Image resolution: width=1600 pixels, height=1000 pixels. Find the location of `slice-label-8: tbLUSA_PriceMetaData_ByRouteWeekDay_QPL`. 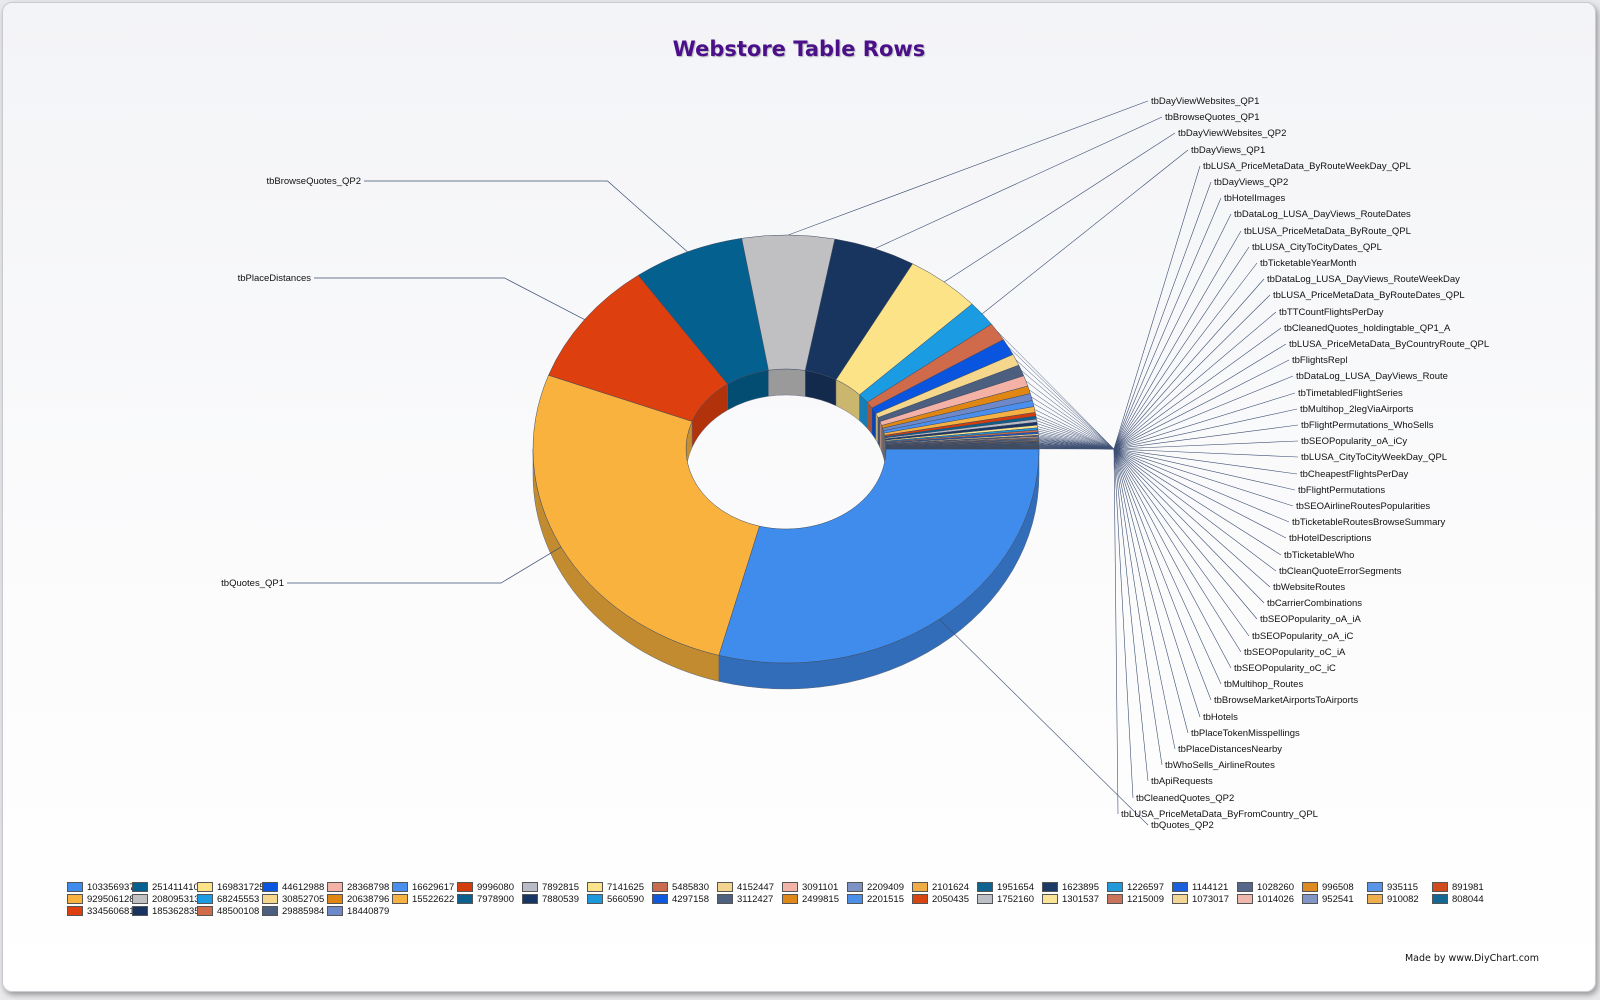

slice-label-8: tbLUSA_PriceMetaData_ByRouteWeekDay_QPL is located at coordinates (1307, 166).